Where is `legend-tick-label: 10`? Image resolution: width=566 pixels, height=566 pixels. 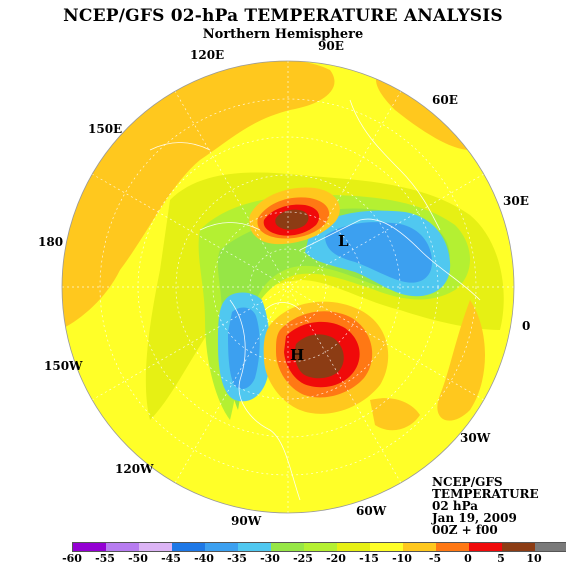 legend-tick-label: 10 is located at coordinates (534, 558).